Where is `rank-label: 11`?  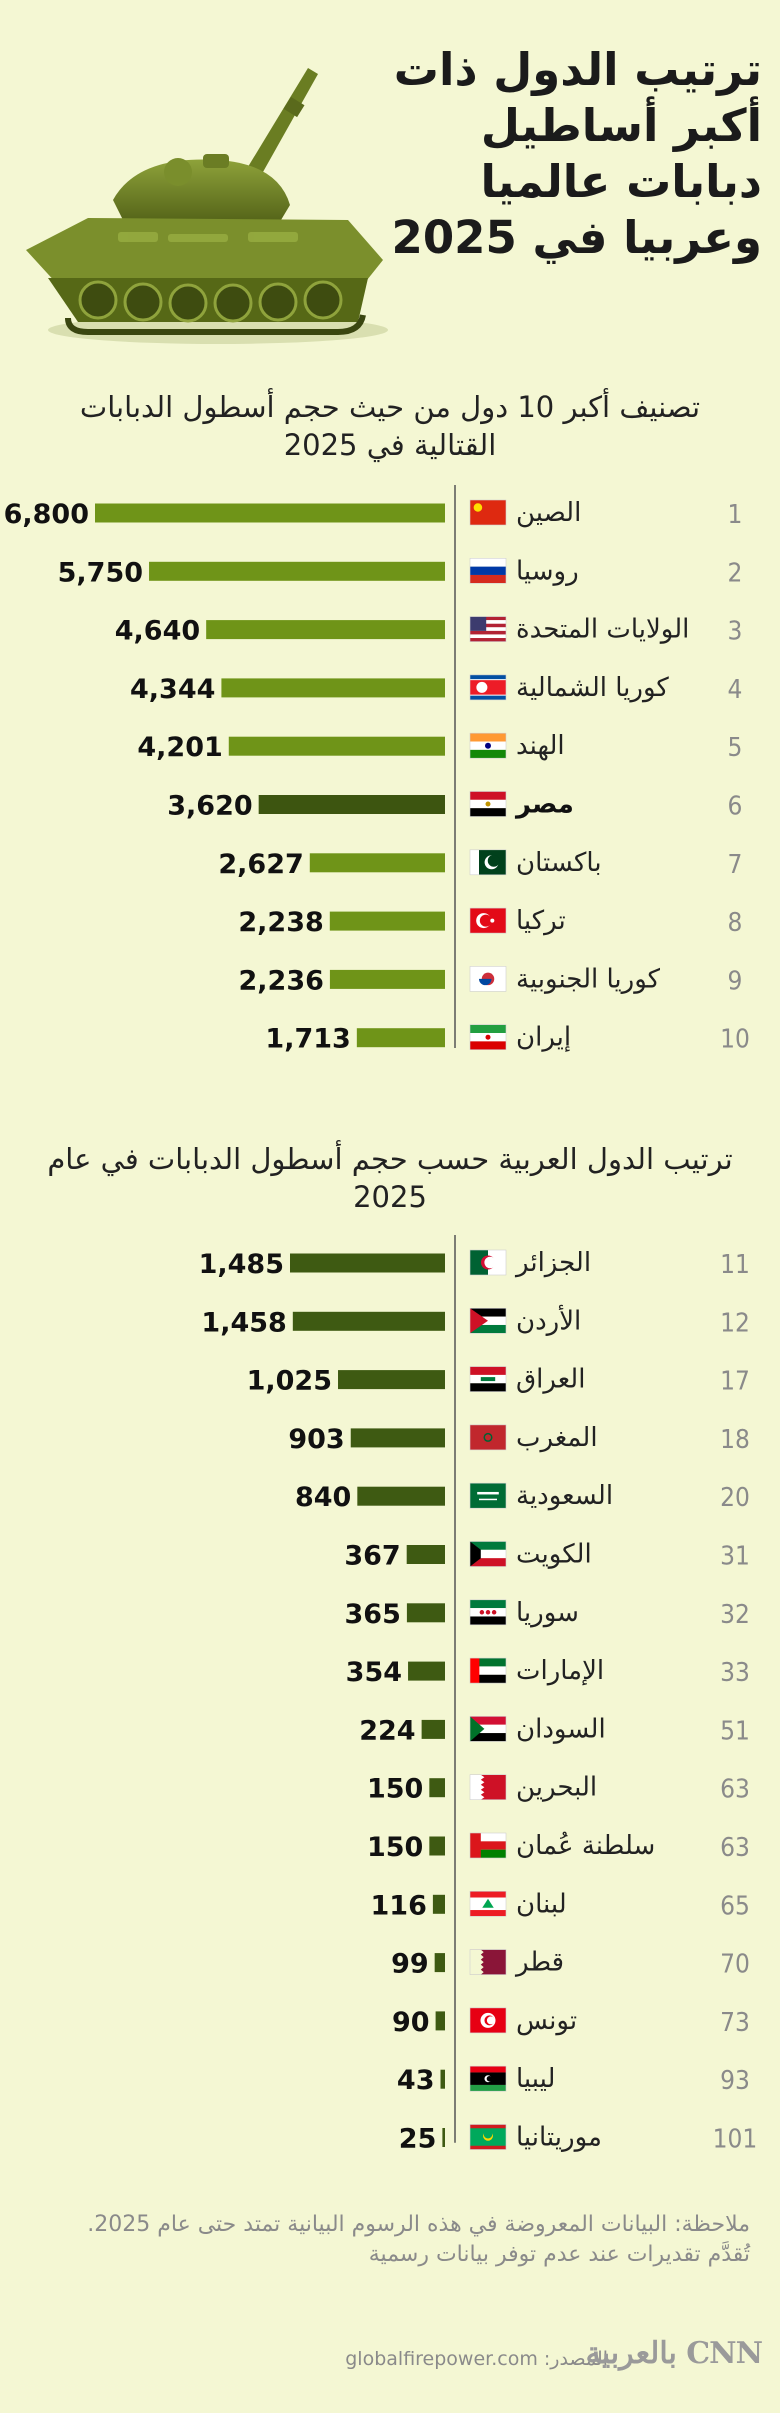 rank-label: 11 is located at coordinates (735, 1265).